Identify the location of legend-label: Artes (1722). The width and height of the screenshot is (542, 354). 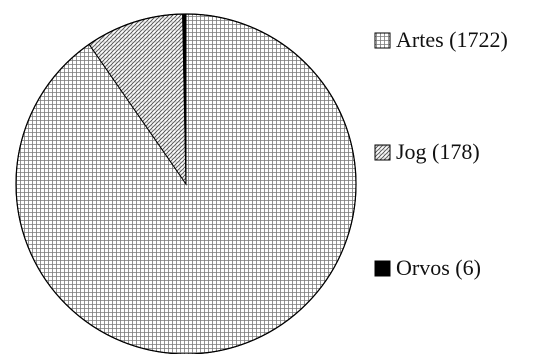
(452, 39).